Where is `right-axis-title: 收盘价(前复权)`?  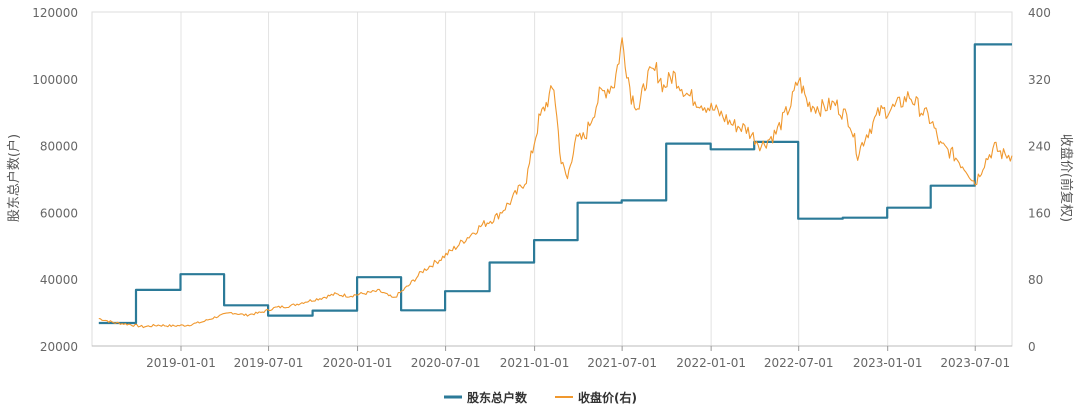 right-axis-title: 收盘价(前复权) is located at coordinates (1066, 178).